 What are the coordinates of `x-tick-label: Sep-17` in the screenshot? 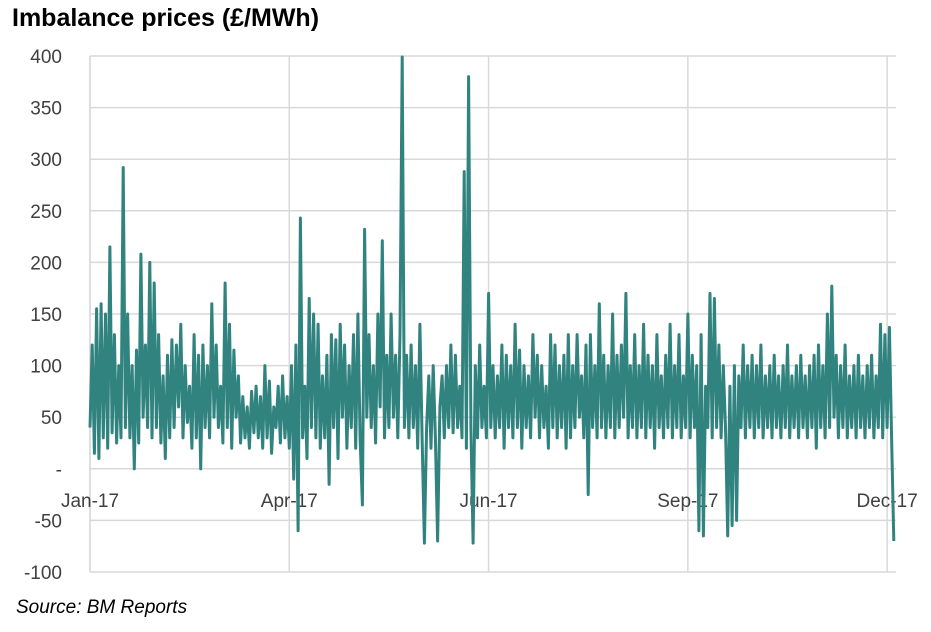 It's located at (687, 501).